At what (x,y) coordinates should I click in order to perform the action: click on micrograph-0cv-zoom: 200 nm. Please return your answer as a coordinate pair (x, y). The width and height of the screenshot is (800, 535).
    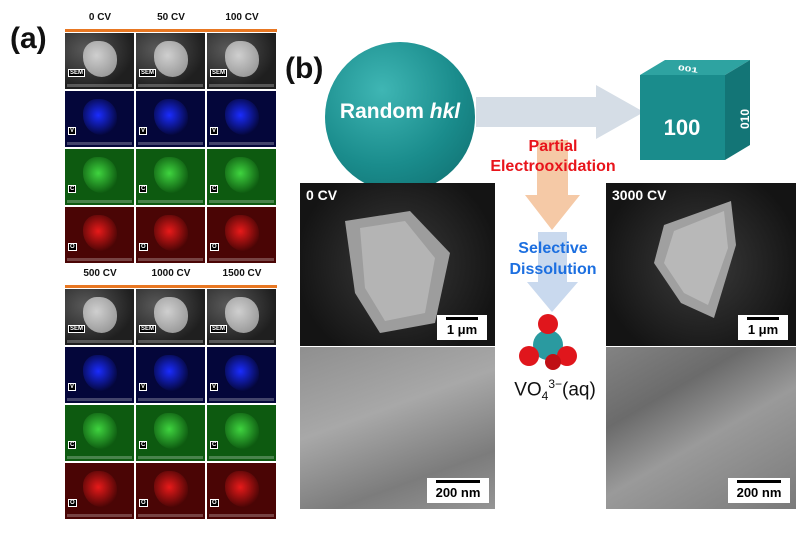
    Looking at the image, I should click on (397, 428).